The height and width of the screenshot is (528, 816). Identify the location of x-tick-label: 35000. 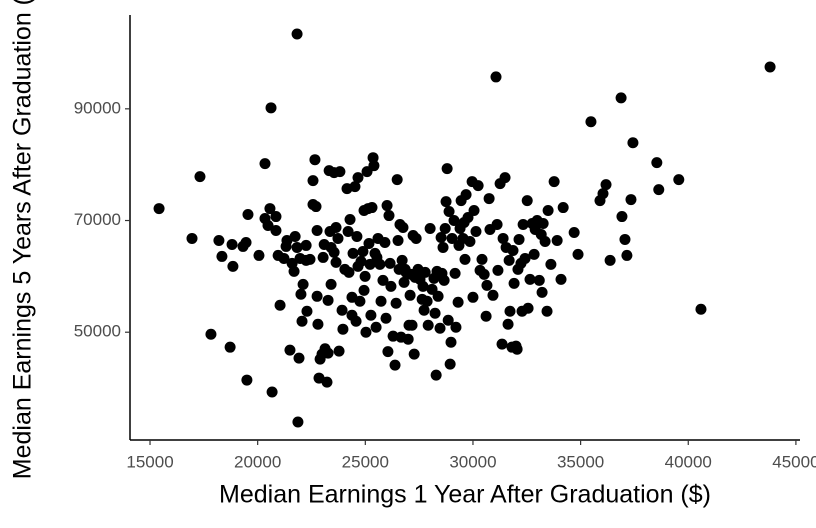
(580, 461).